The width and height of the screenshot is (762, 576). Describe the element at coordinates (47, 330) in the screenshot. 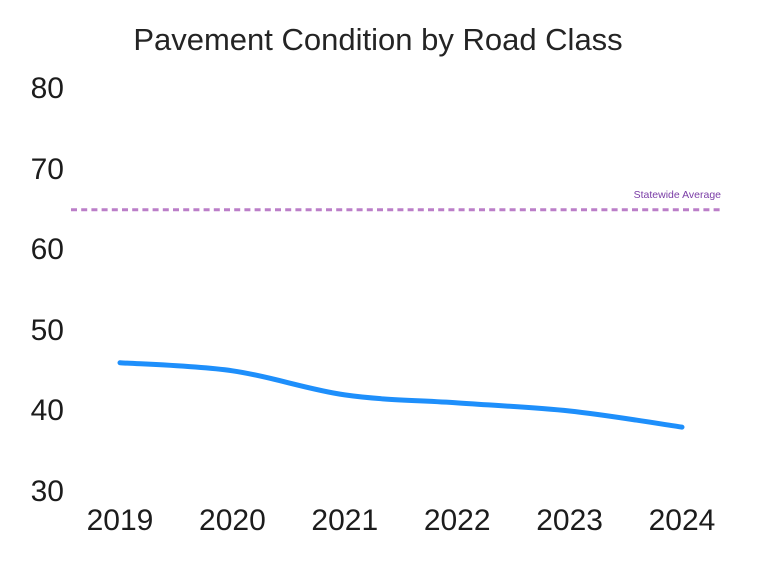

I see `y-tick-label: 50` at that location.